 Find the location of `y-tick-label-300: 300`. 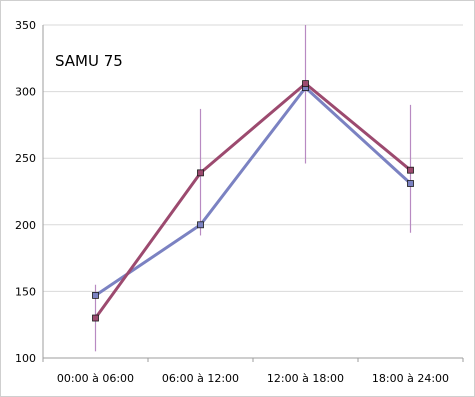

y-tick-label-300: 300 is located at coordinates (25, 92).